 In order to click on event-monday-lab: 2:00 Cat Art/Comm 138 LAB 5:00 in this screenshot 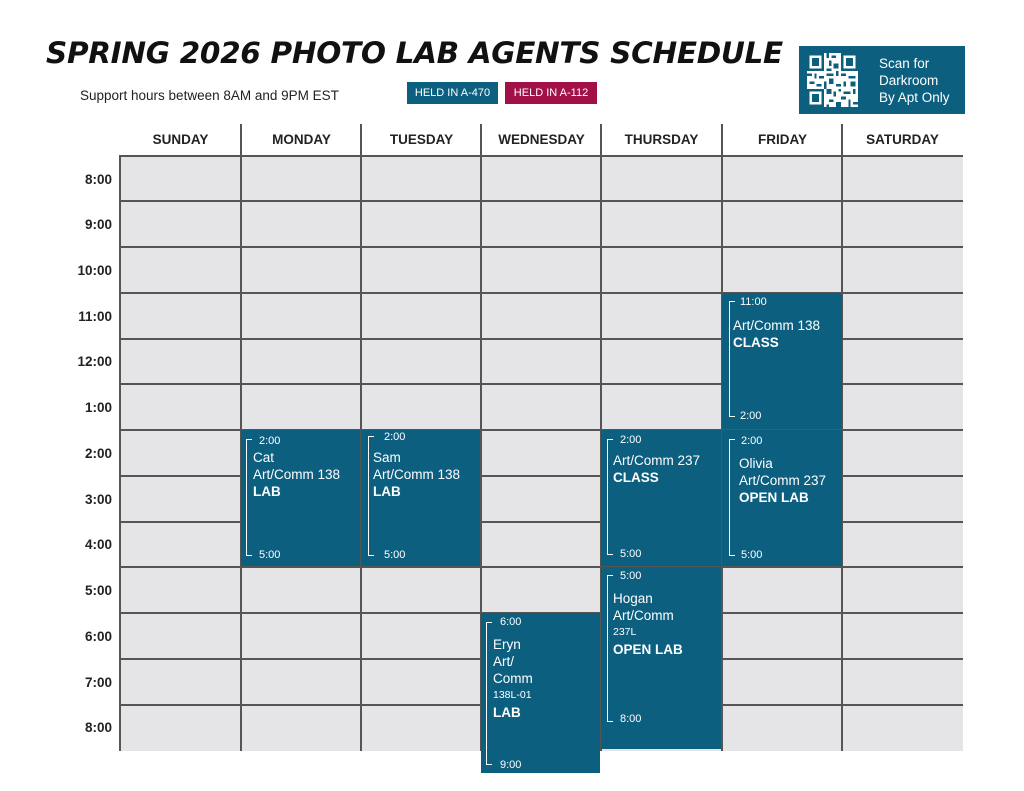, I will do `click(300, 498)`.